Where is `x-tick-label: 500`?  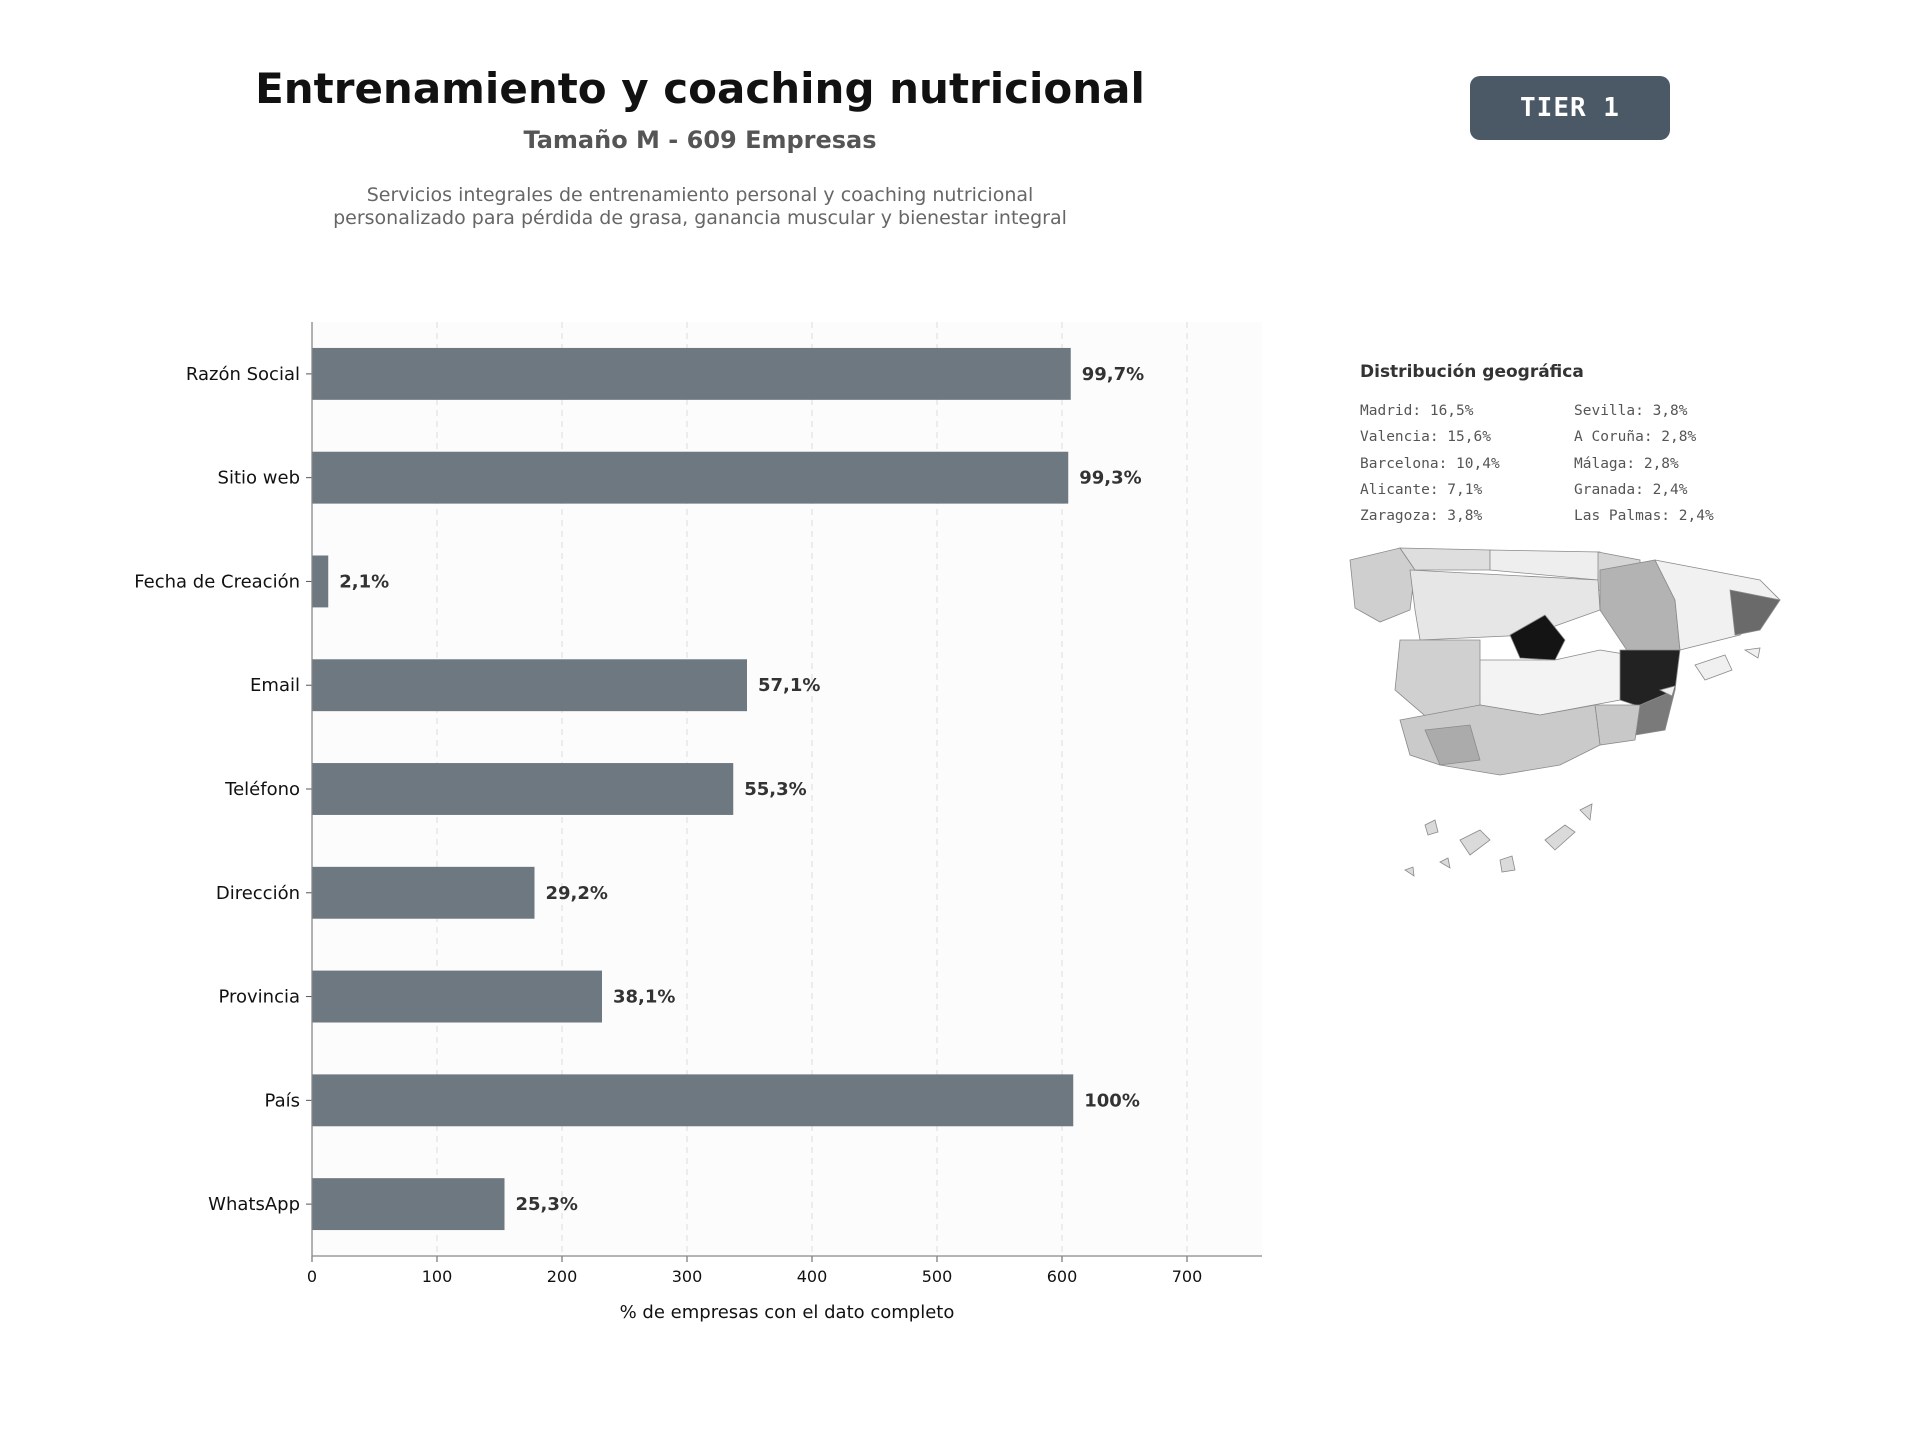
x-tick-label: 500 is located at coordinates (937, 1276).